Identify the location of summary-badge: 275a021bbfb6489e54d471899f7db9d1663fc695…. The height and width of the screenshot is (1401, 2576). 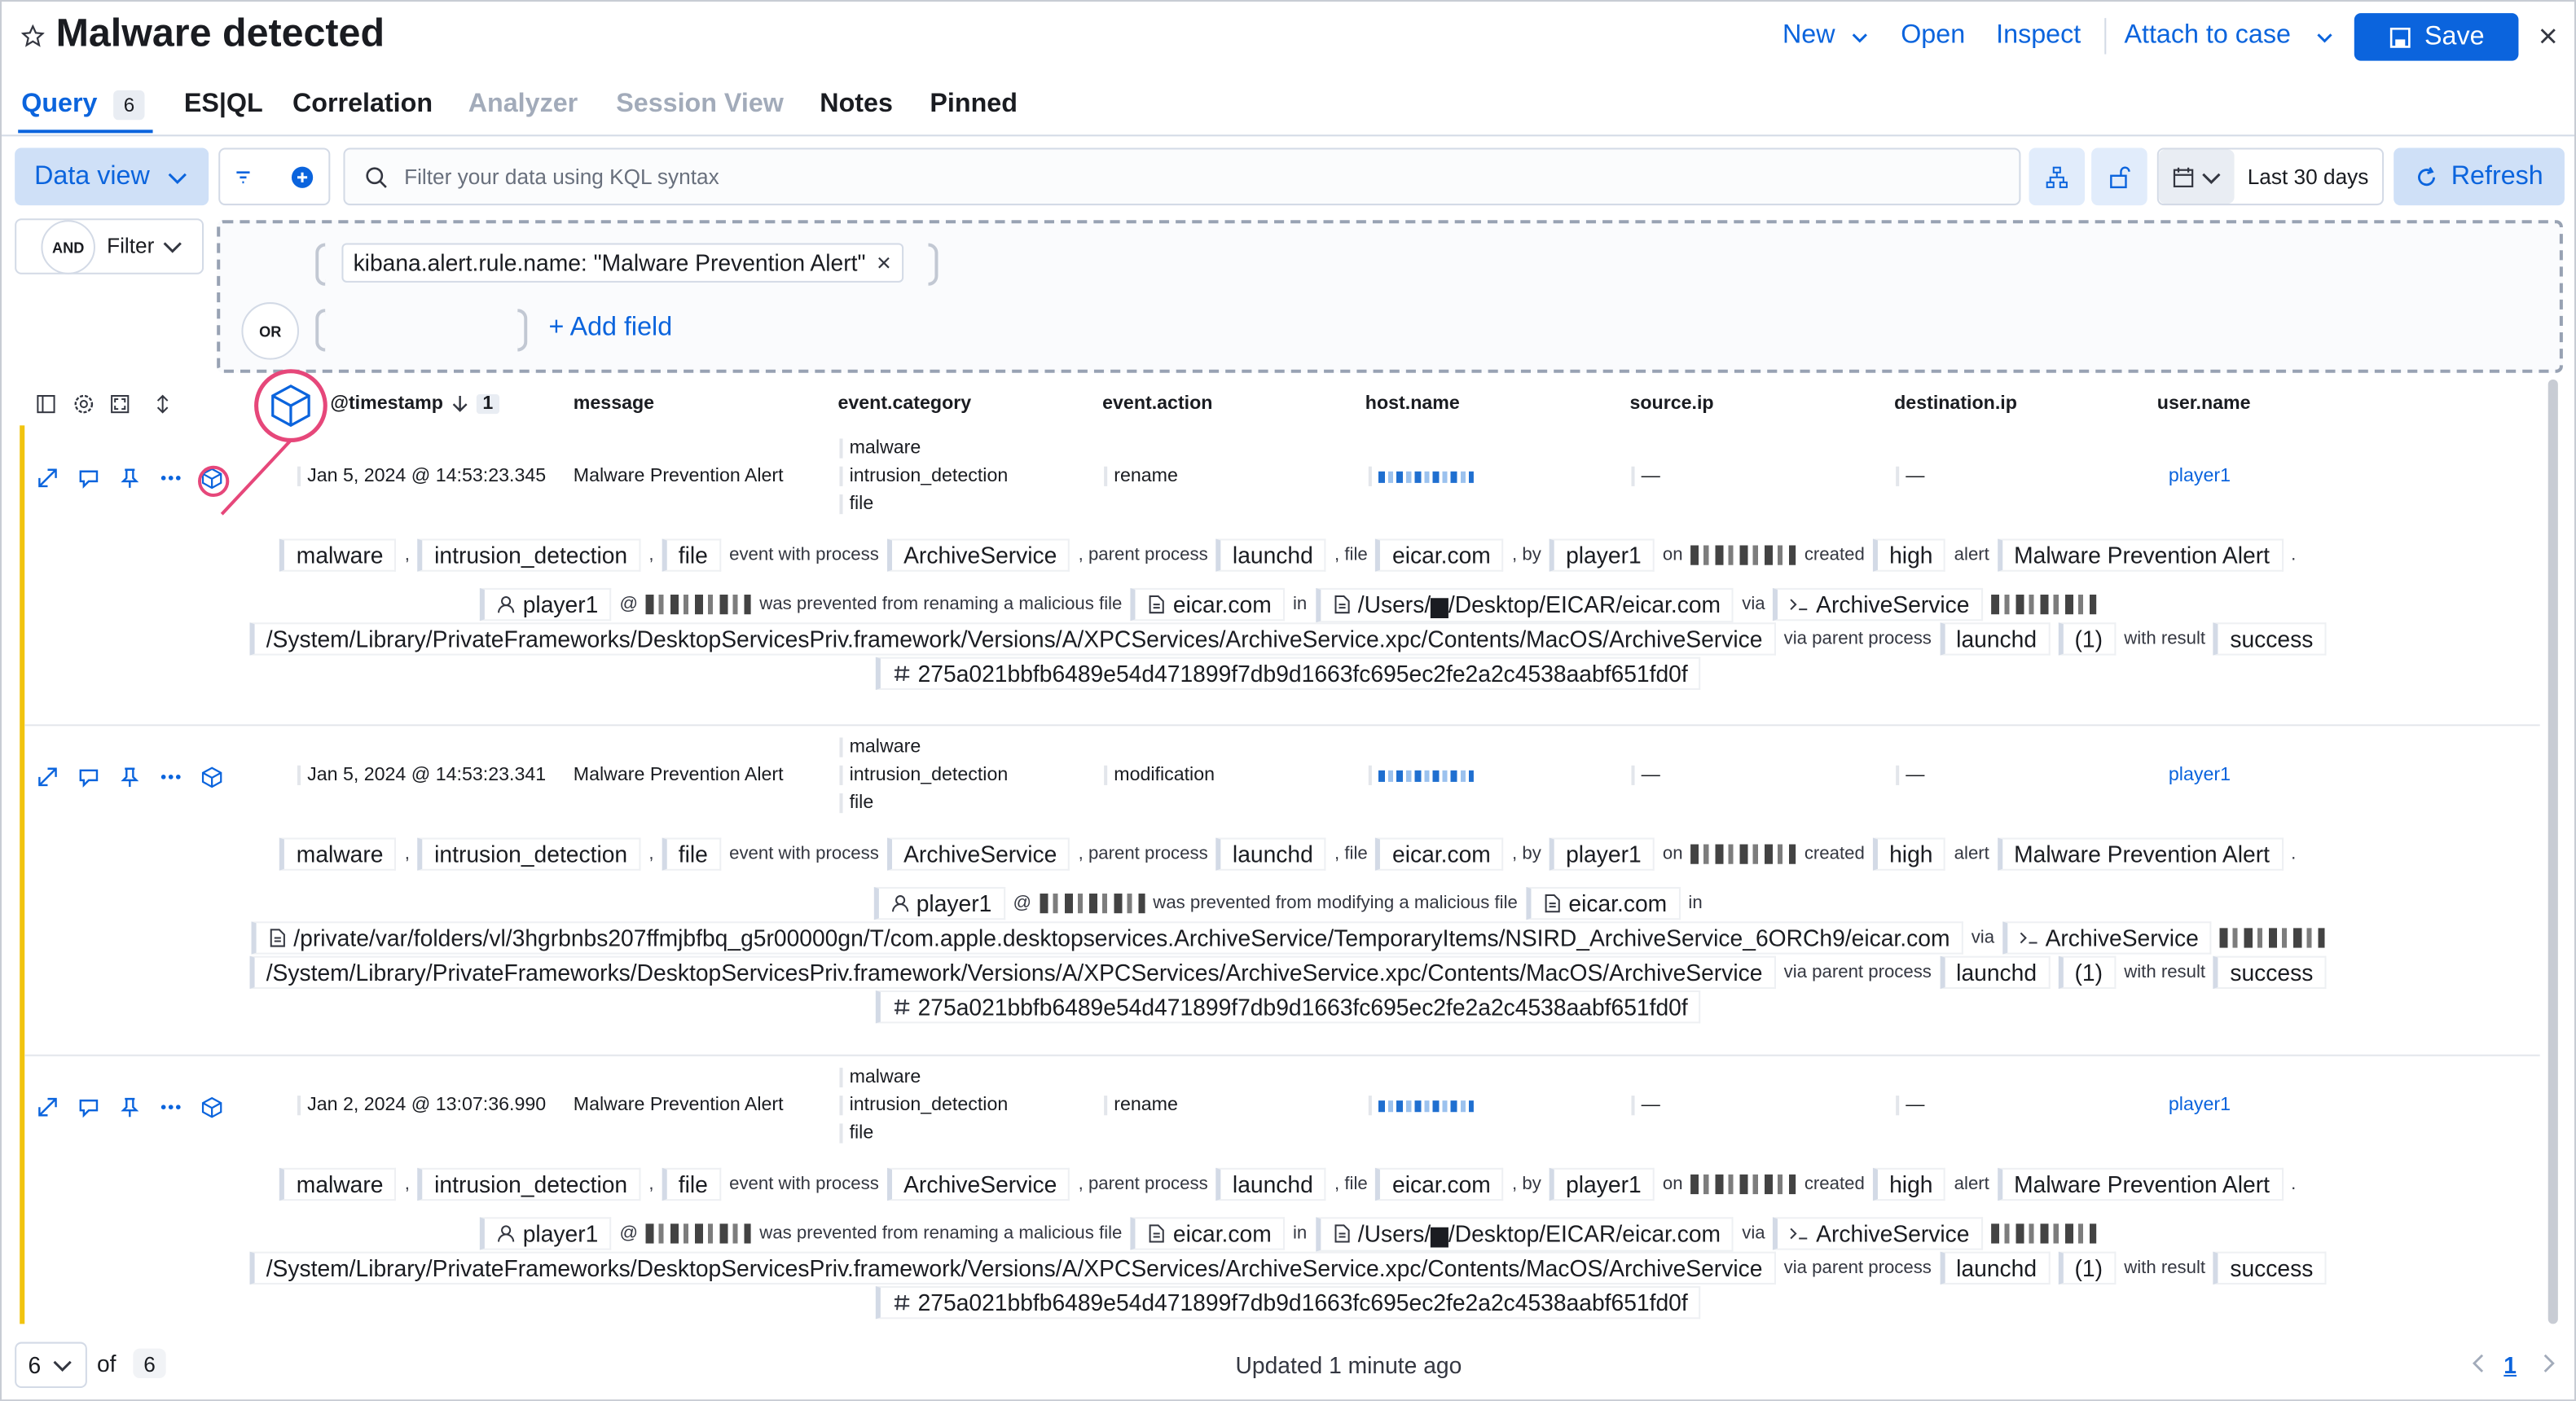
(1288, 673).